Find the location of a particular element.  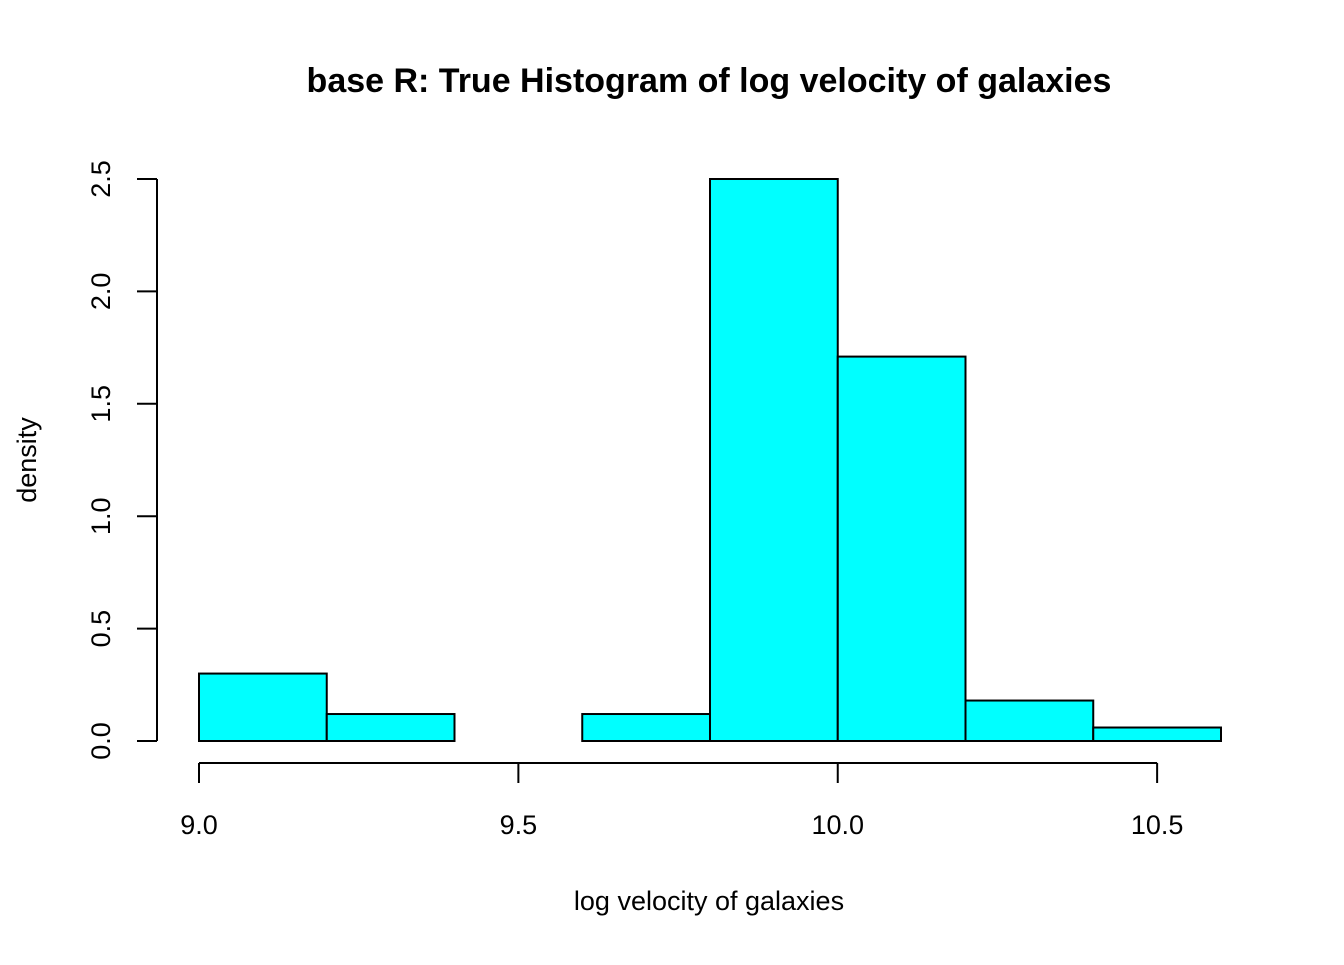

x-tick-label-2: 9.5 is located at coordinates (519, 825).